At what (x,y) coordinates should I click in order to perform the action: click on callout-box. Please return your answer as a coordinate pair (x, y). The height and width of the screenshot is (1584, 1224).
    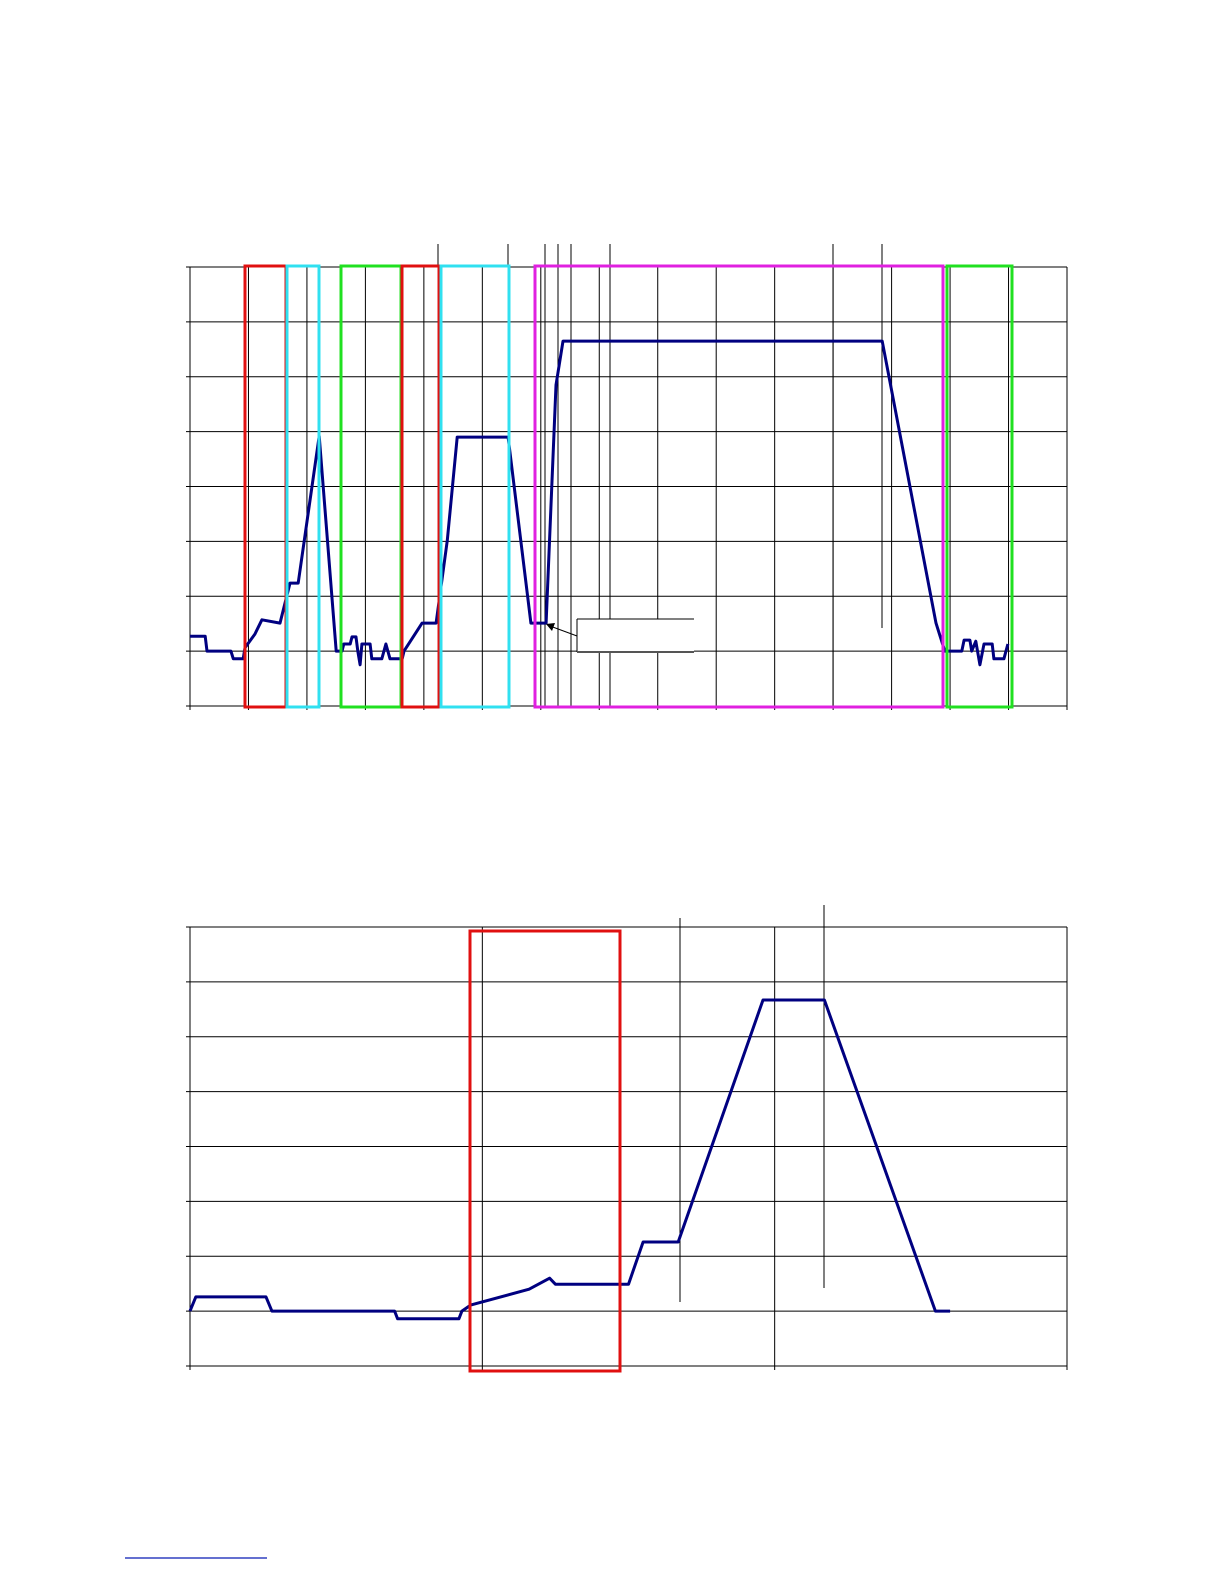
    Looking at the image, I should click on (635, 635).